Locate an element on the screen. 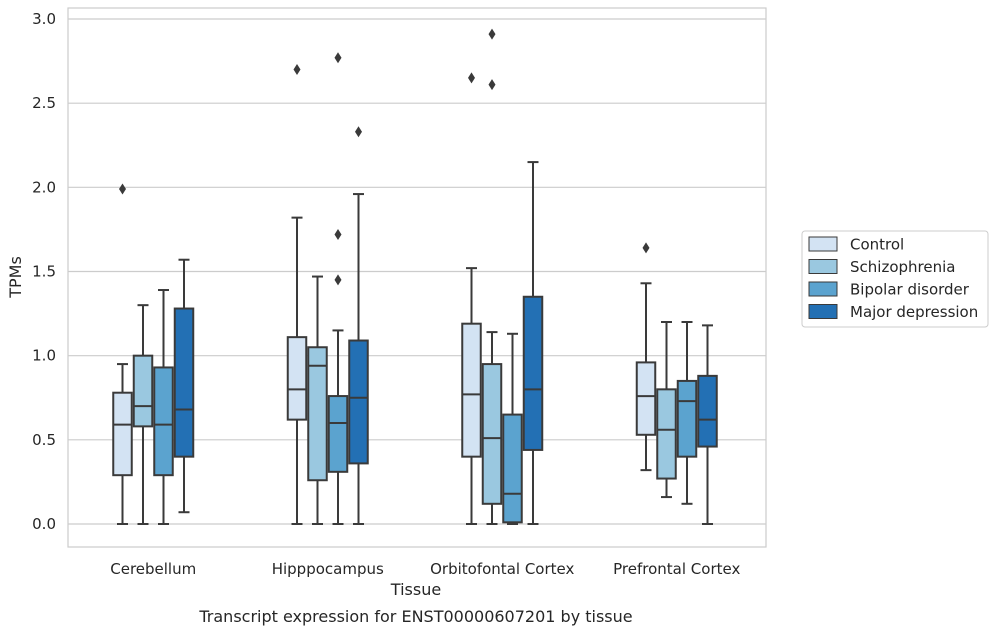  legend-frame is located at coordinates (895, 279).